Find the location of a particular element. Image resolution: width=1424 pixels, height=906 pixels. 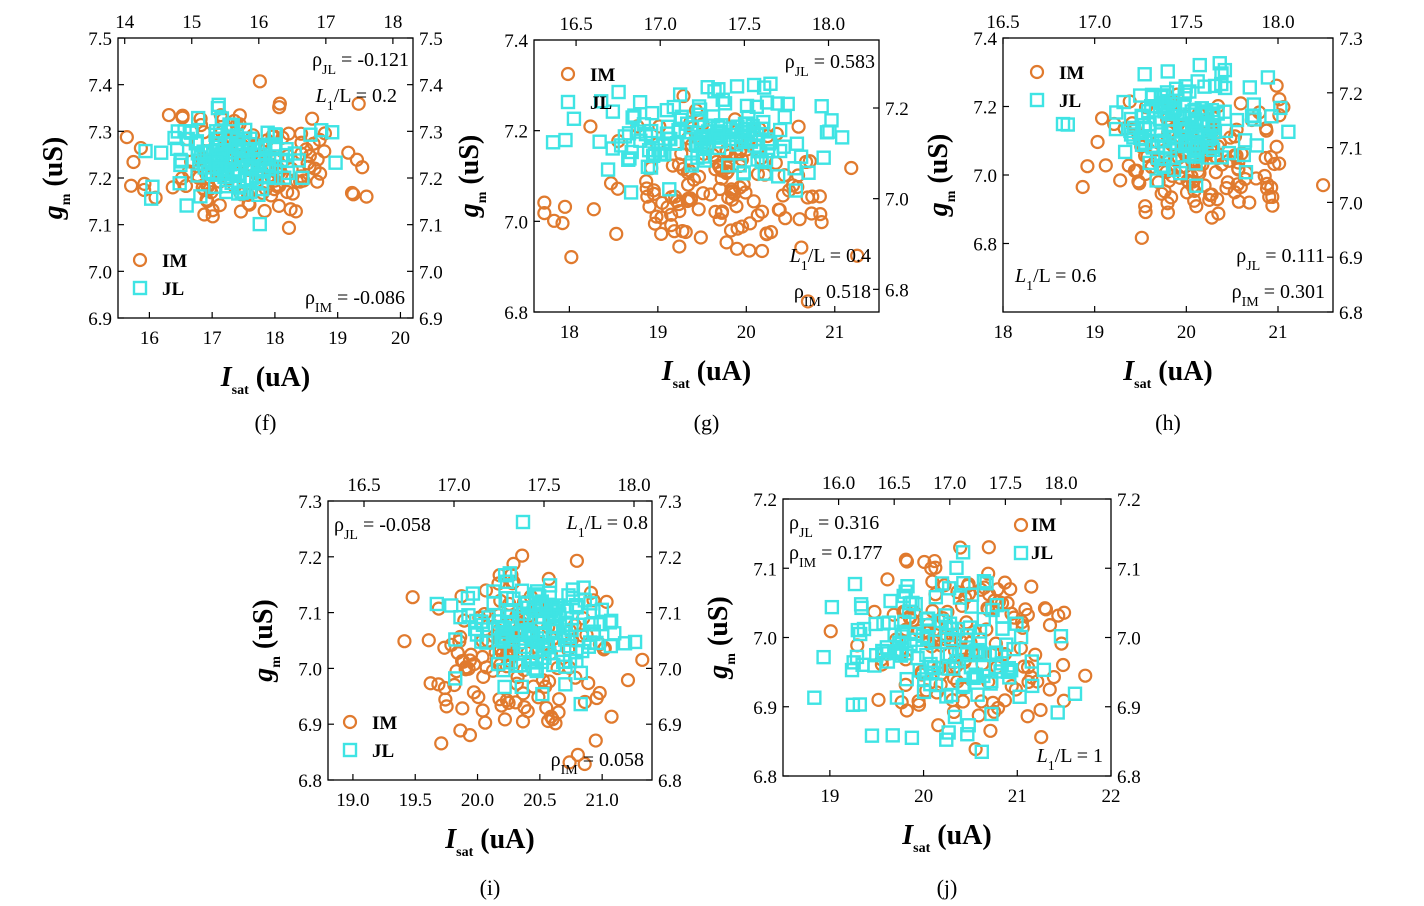

legend-label: IM is located at coordinates (174, 261).